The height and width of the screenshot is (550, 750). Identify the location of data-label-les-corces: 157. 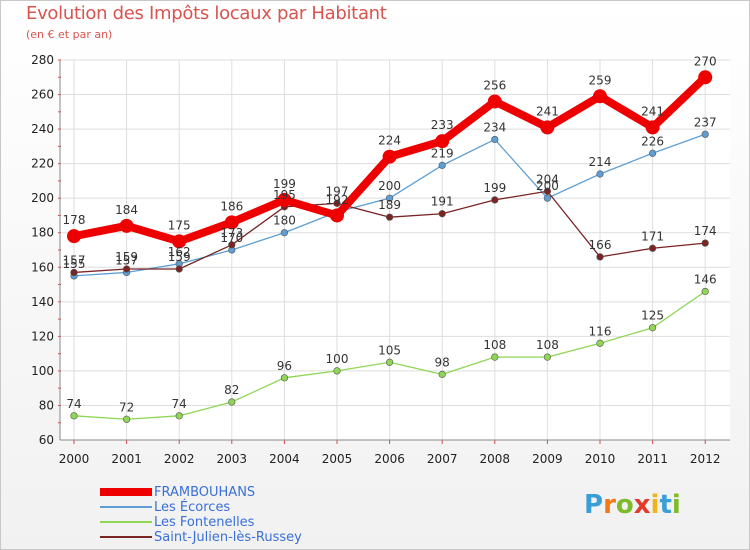
(126, 260).